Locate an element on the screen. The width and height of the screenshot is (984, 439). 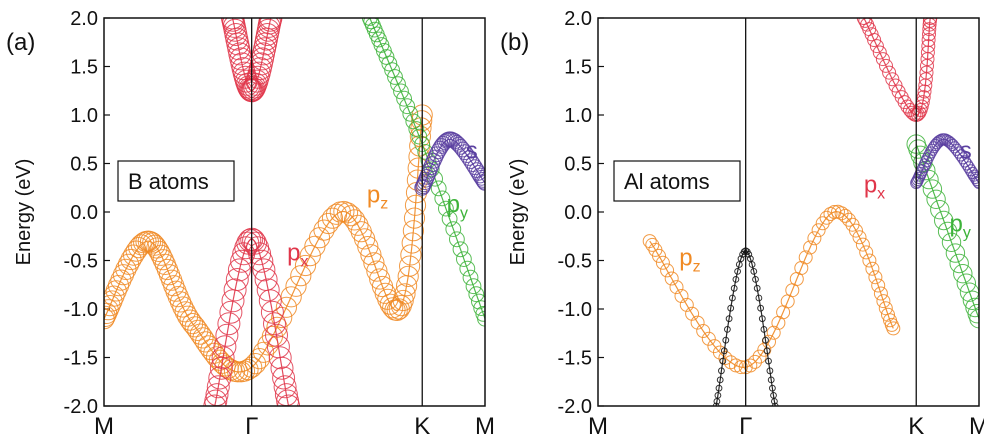
panel-a-y-ticks: 2.0 1.5 1.0 0.5 0.0 -0.5 -1.0 -1.5 -2.0 is located at coordinates (87, 213).